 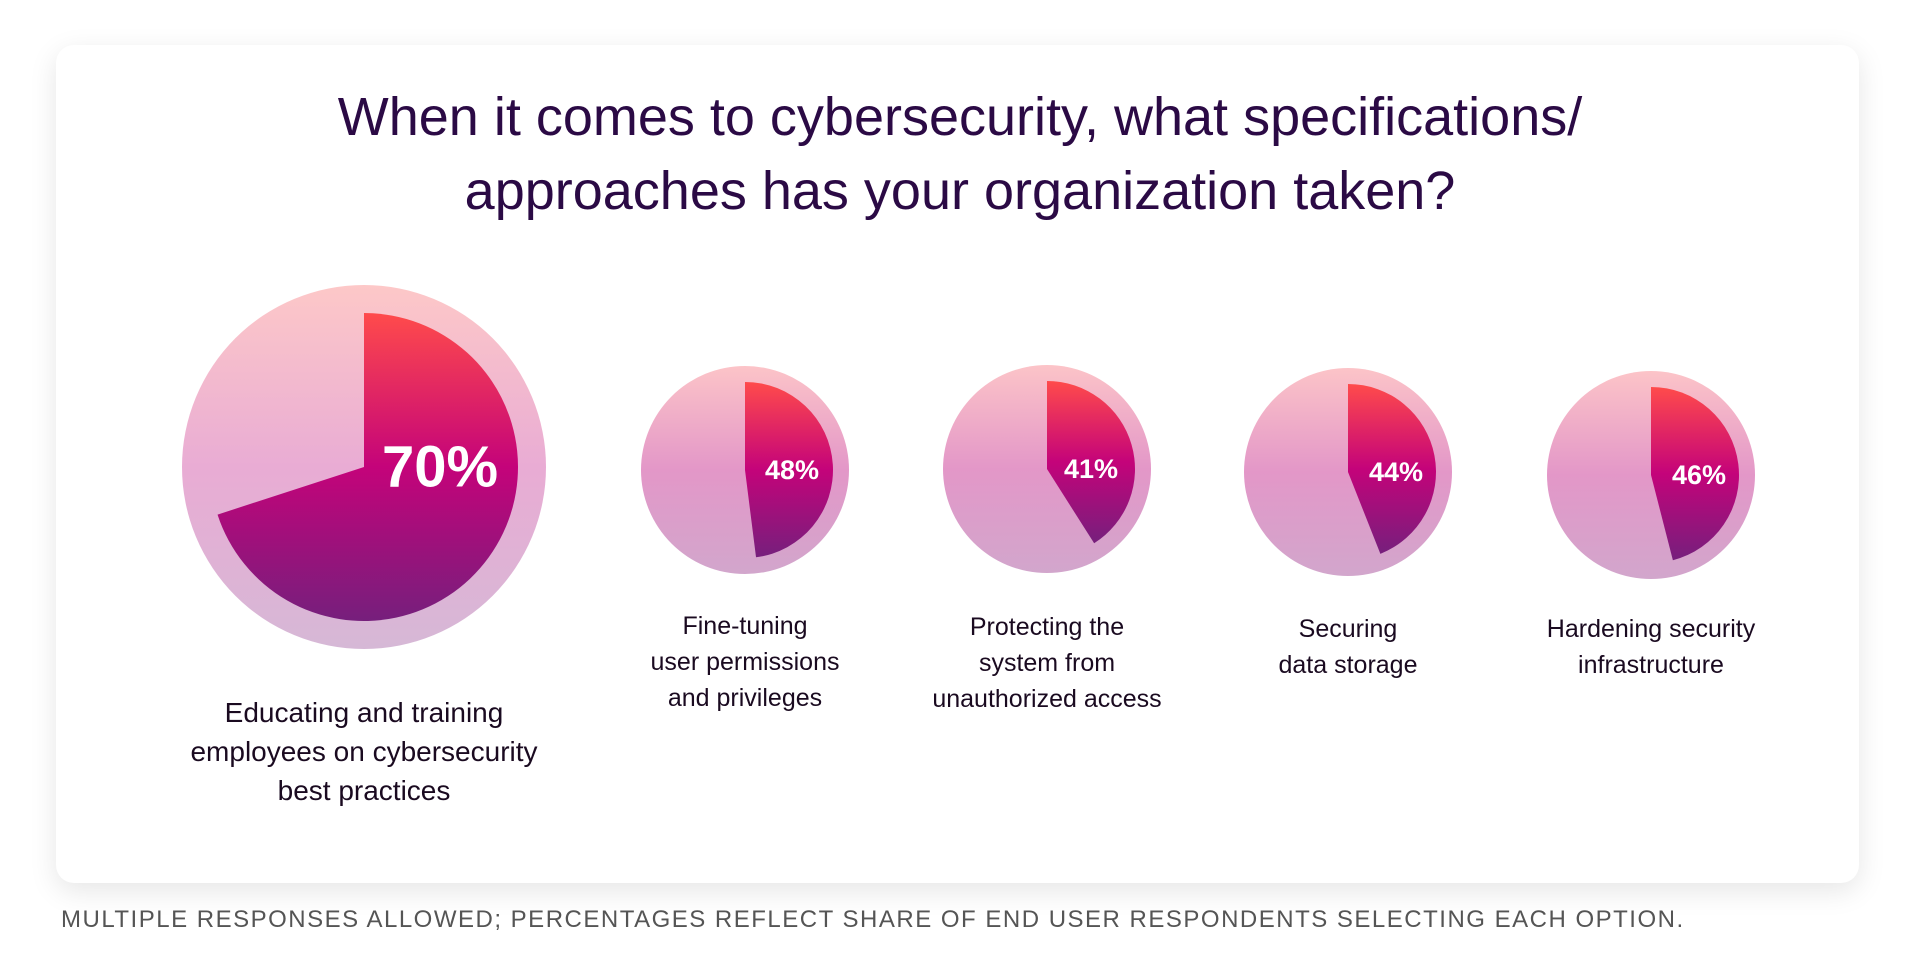 I want to click on pie-value-label: 70%, so click(x=440, y=467).